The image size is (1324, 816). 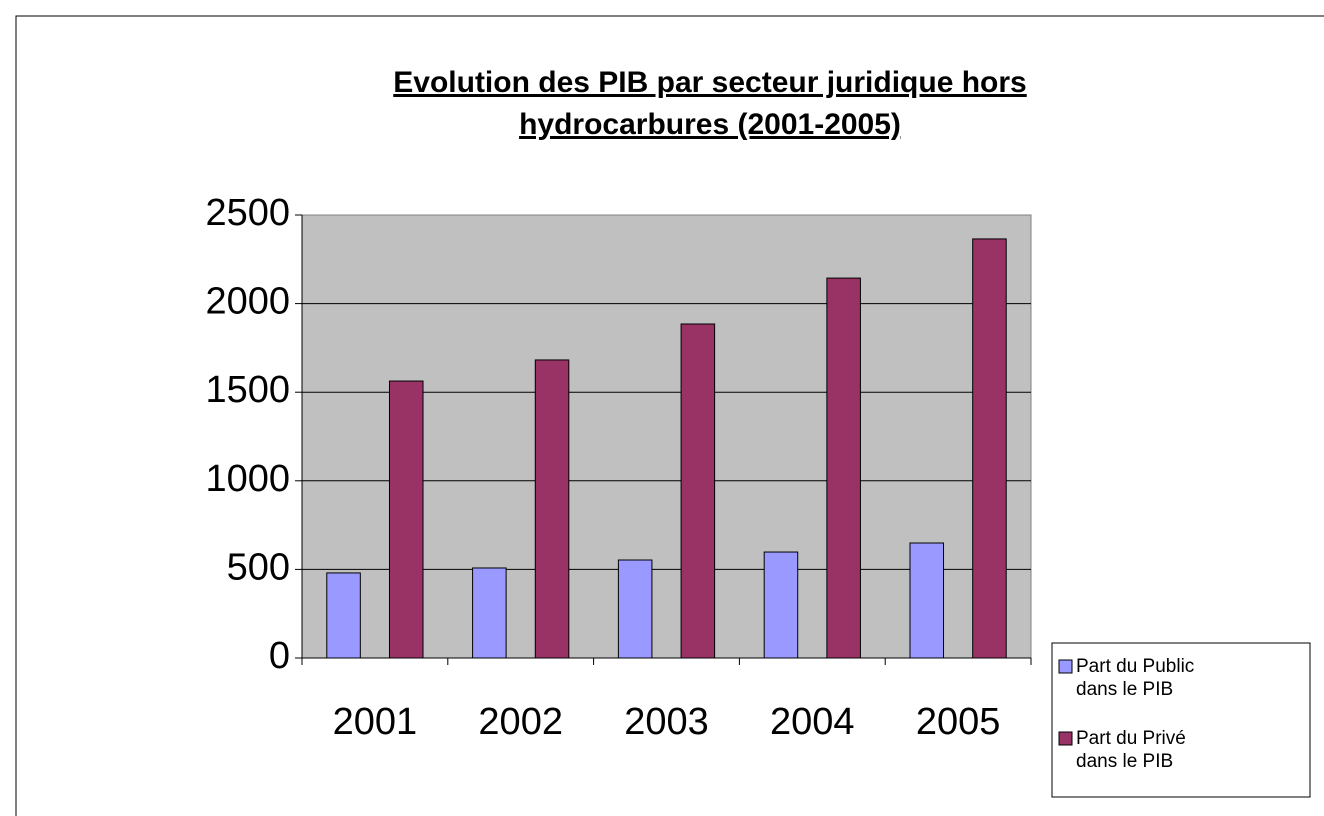 I want to click on legend-label: Part du Public dans le PIB, so click(x=1135, y=678).